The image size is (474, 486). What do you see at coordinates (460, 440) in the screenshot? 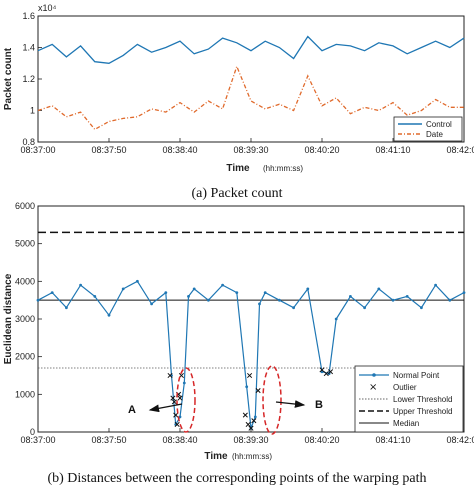
I see `chart-b-xtick-label: 08:42:00` at bounding box center [460, 440].